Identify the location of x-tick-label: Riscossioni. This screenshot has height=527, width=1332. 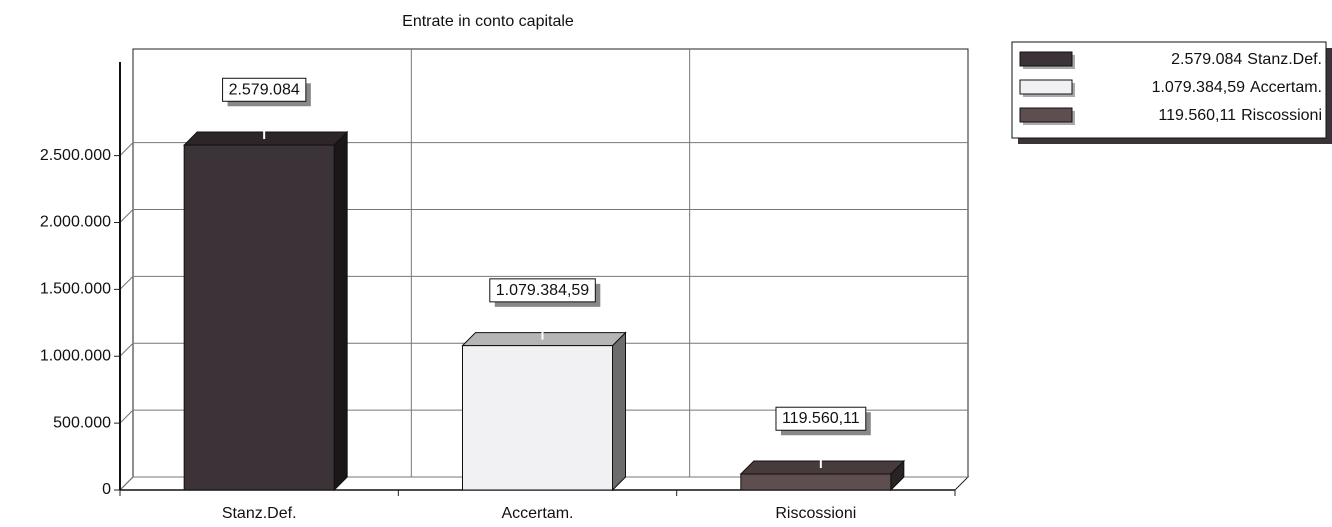
(815, 513).